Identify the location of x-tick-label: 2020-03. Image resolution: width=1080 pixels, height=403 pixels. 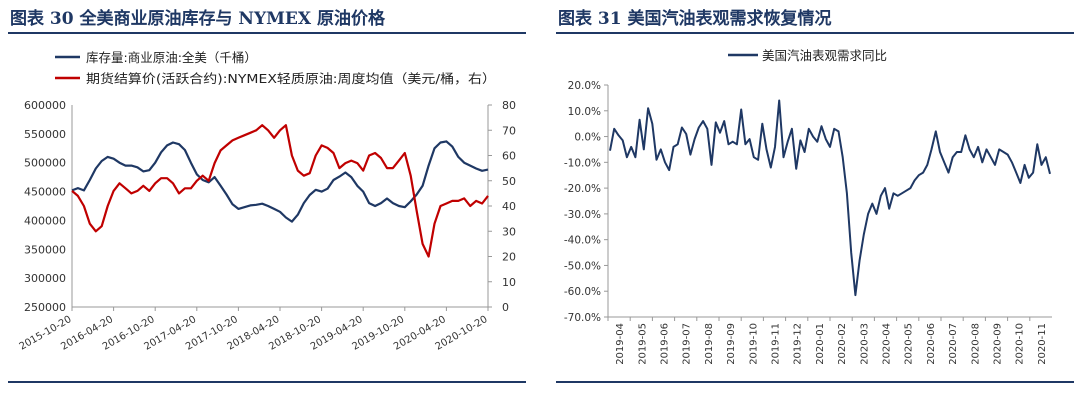
(864, 344).